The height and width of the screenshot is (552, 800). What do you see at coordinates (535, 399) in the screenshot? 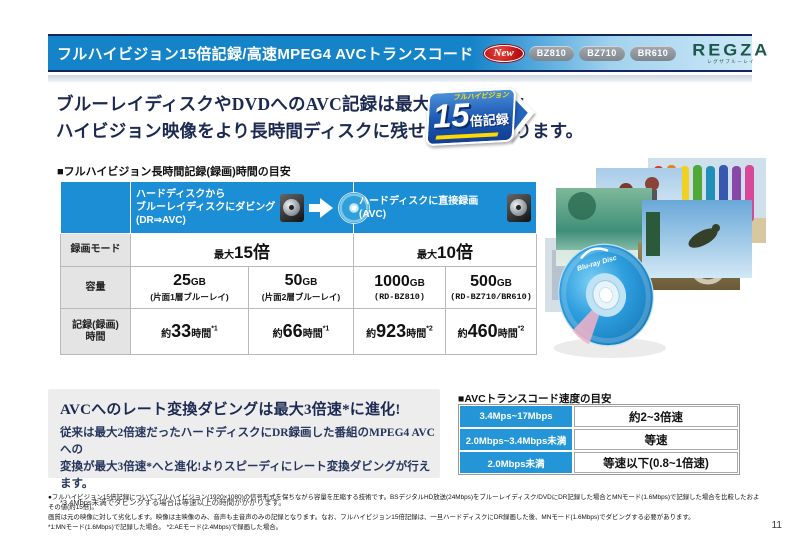
I see `speed-table-caption: ■AVCトランスコード速度の目安` at bounding box center [535, 399].